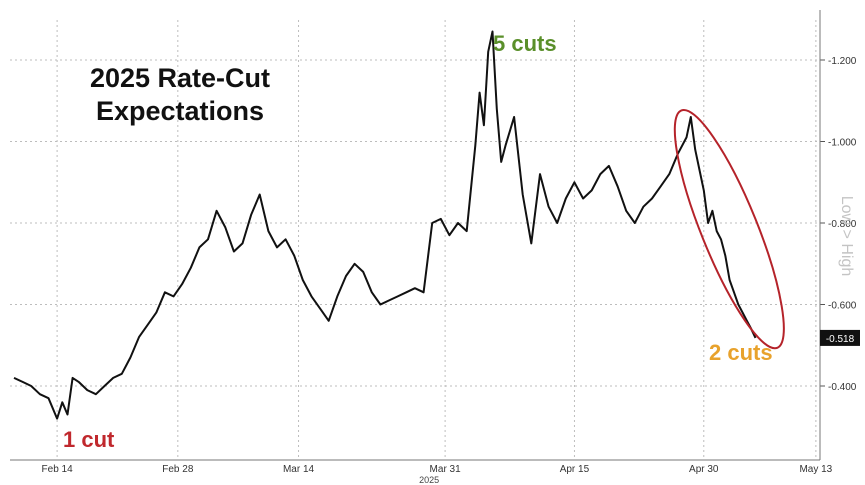 Image resolution: width=865 pixels, height=485 pixels. Describe the element at coordinates (575, 469) in the screenshot. I see `x-tick-label: Apr 15` at that location.